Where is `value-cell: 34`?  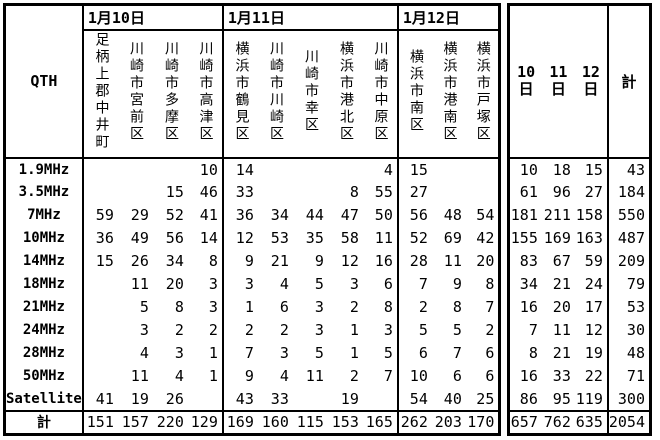 value-cell: 34 is located at coordinates (174, 261).